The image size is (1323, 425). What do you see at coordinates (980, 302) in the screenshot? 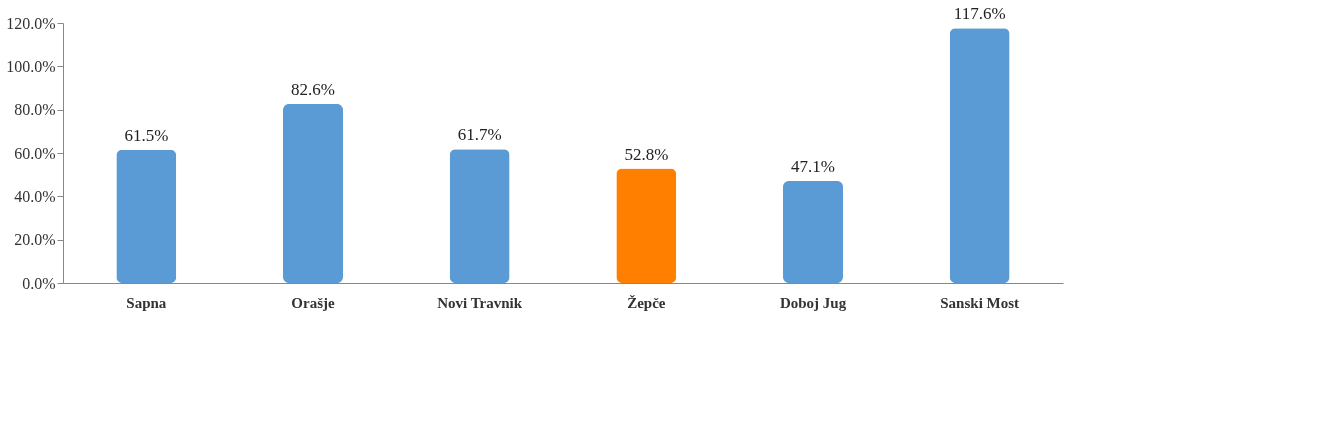
I see `x-tick-label: Sanski Most` at bounding box center [980, 302].